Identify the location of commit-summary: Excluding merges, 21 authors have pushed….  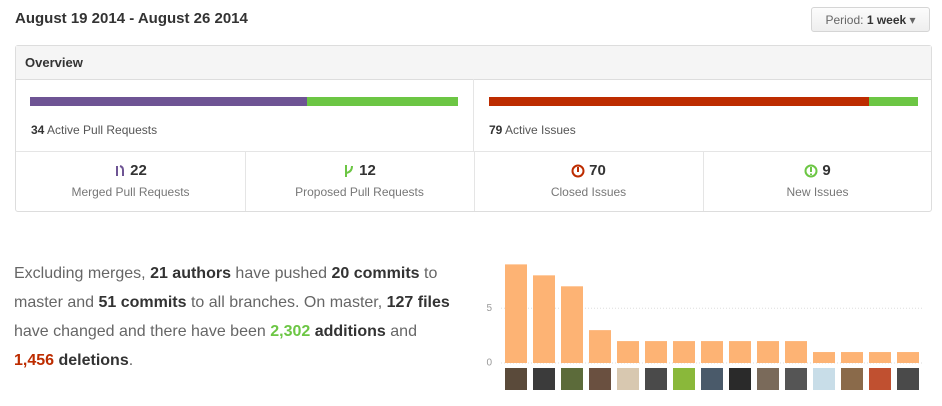
(234, 317).